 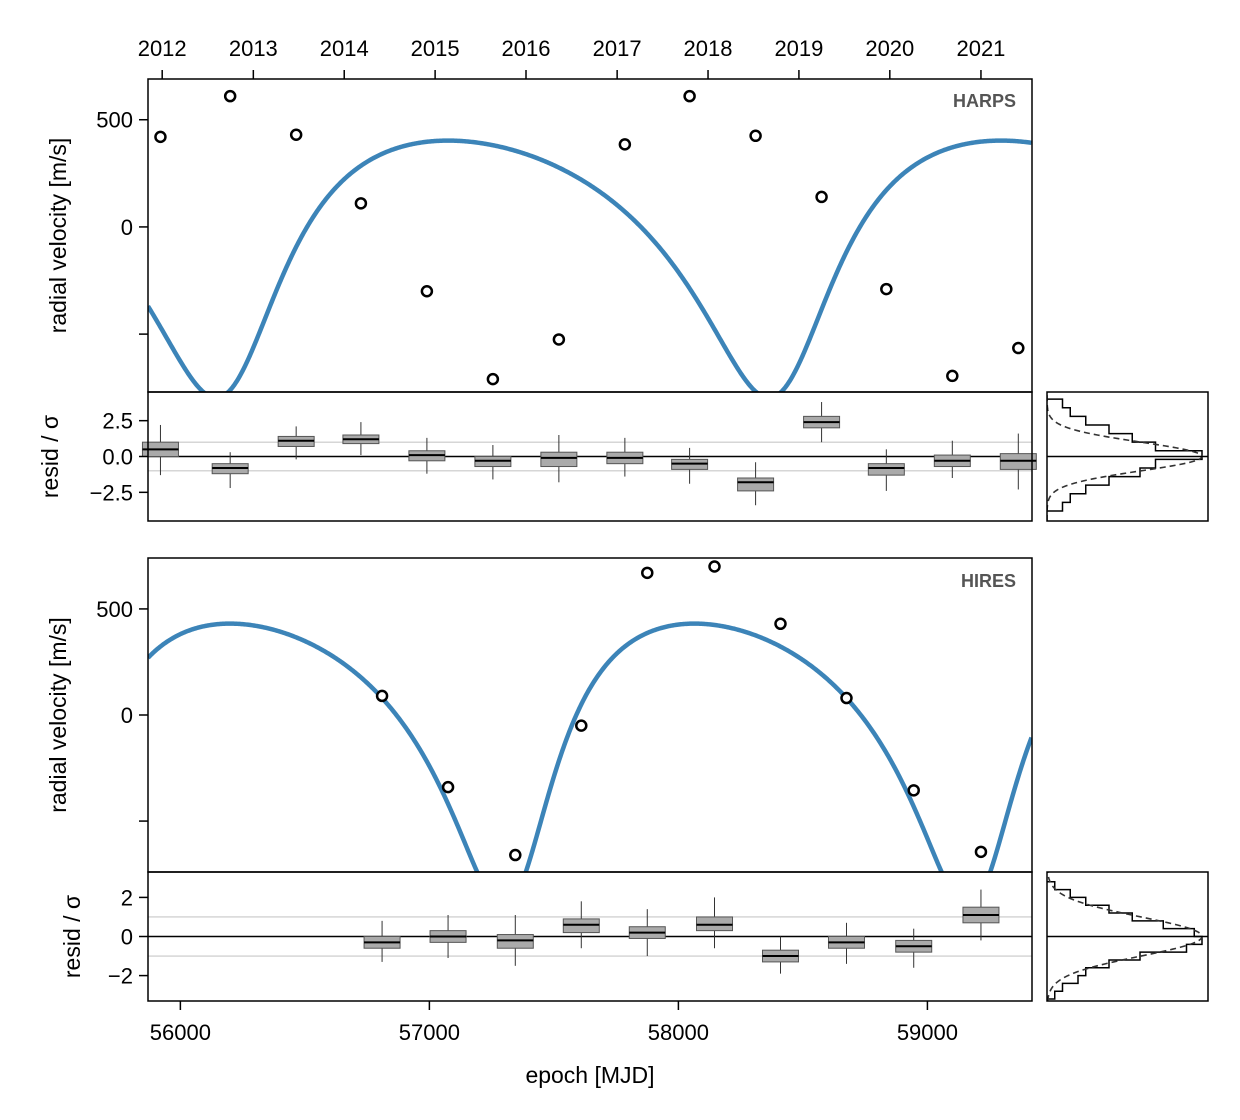 What do you see at coordinates (984, 101) in the screenshot?
I see `instrument-label: HARPS` at bounding box center [984, 101].